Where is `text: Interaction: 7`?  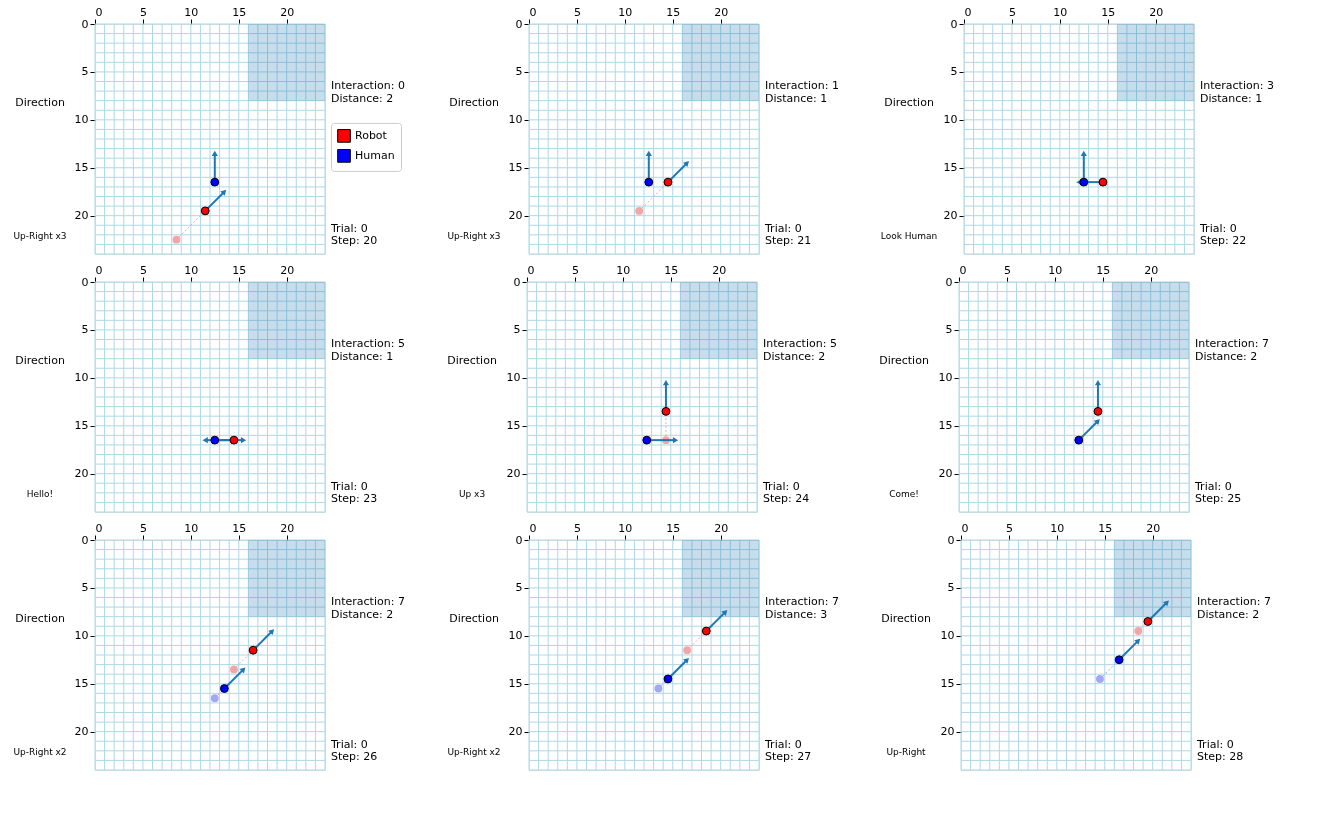 text: Interaction: 7 is located at coordinates (1234, 602).